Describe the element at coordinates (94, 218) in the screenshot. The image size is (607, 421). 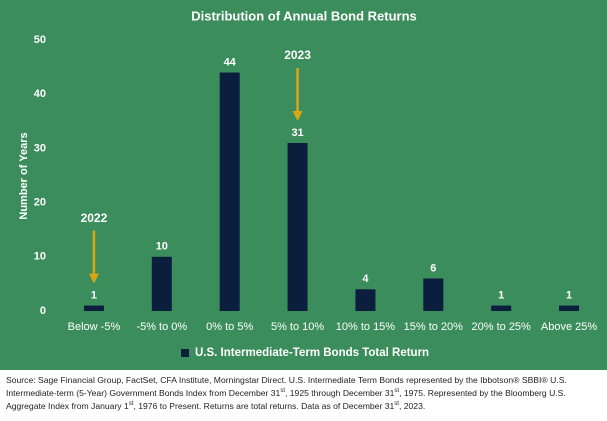
I see `annotation-label: 2022` at that location.